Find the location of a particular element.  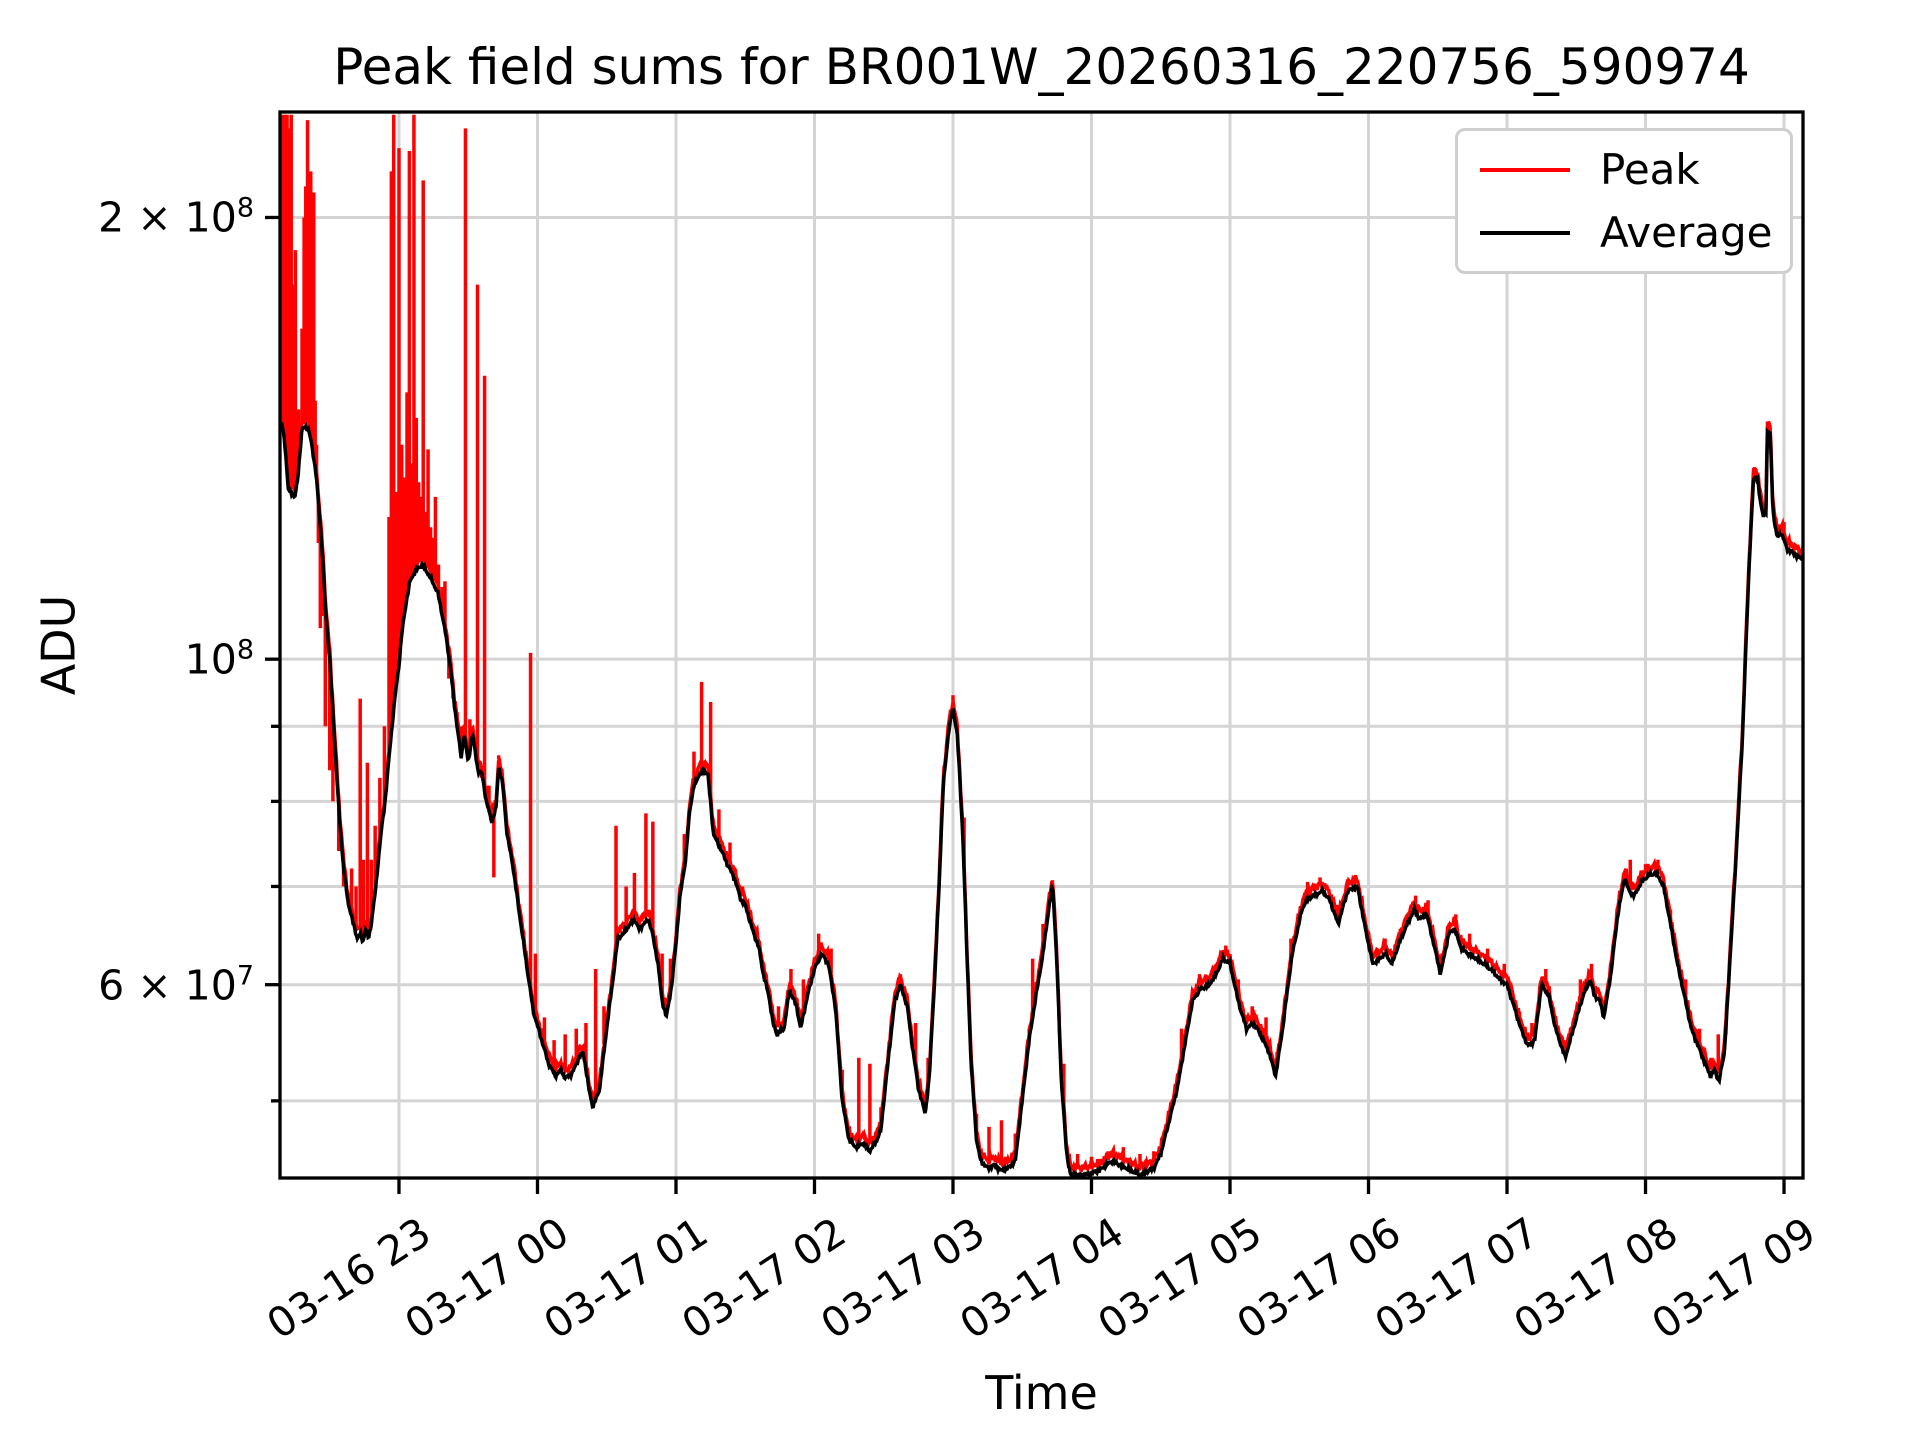

legend-item-peak: Peak is located at coordinates (1624, 169).